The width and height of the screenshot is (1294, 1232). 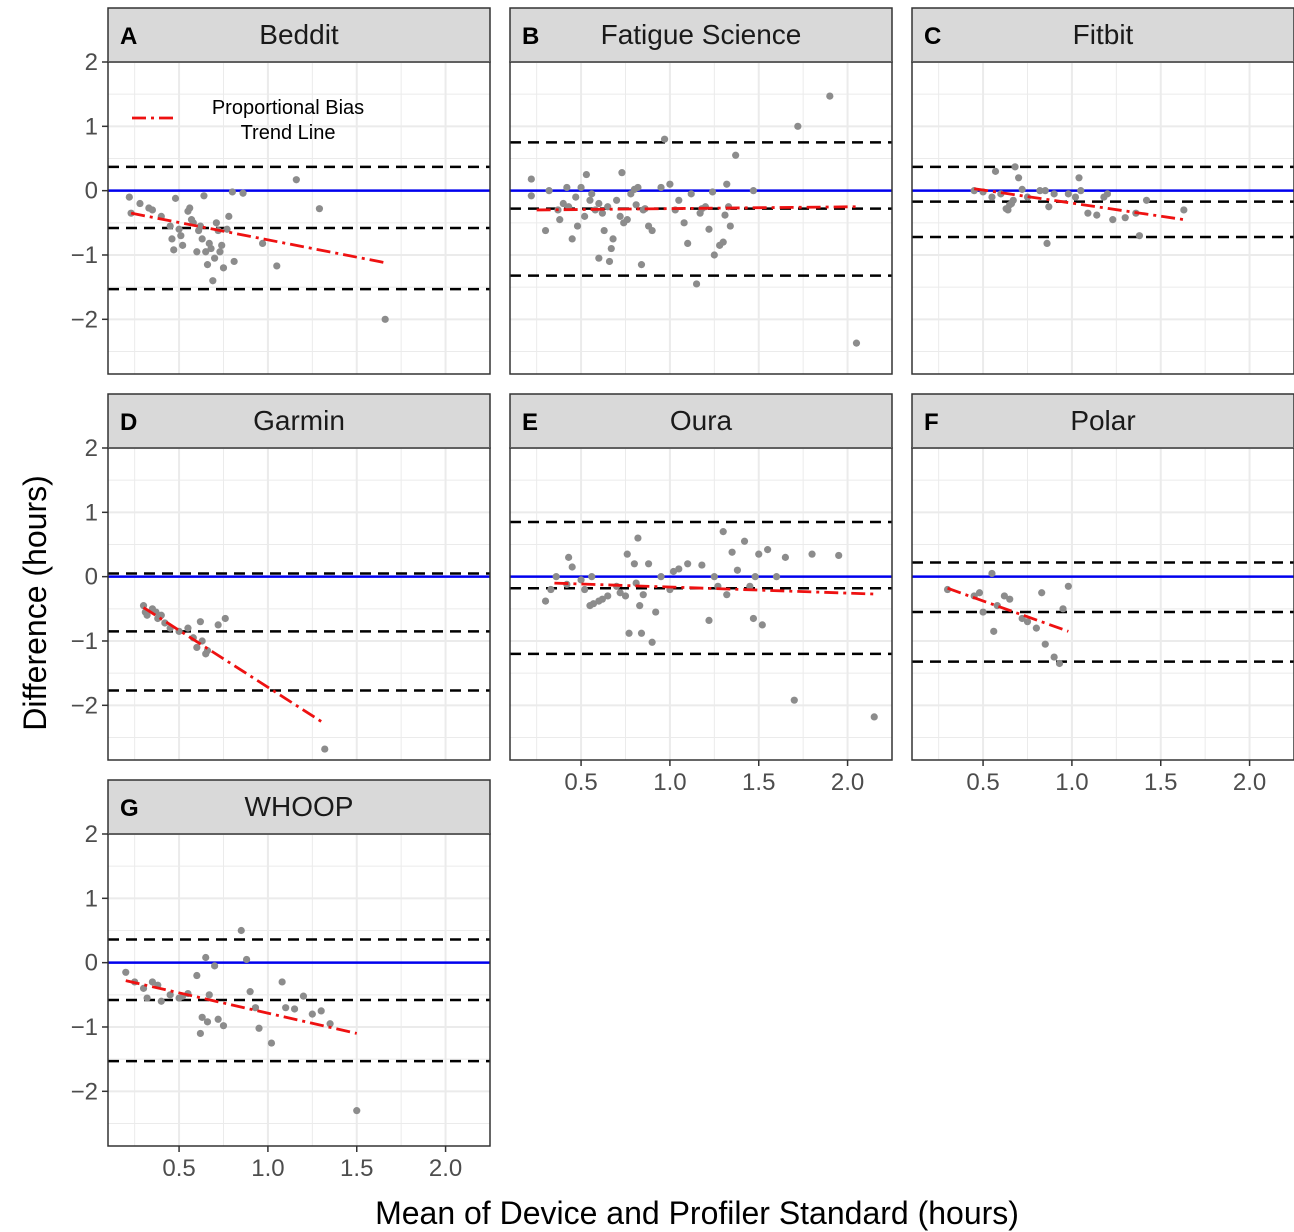 What do you see at coordinates (288, 133) in the screenshot?
I see `legend-label-line2: Trend Line` at bounding box center [288, 133].